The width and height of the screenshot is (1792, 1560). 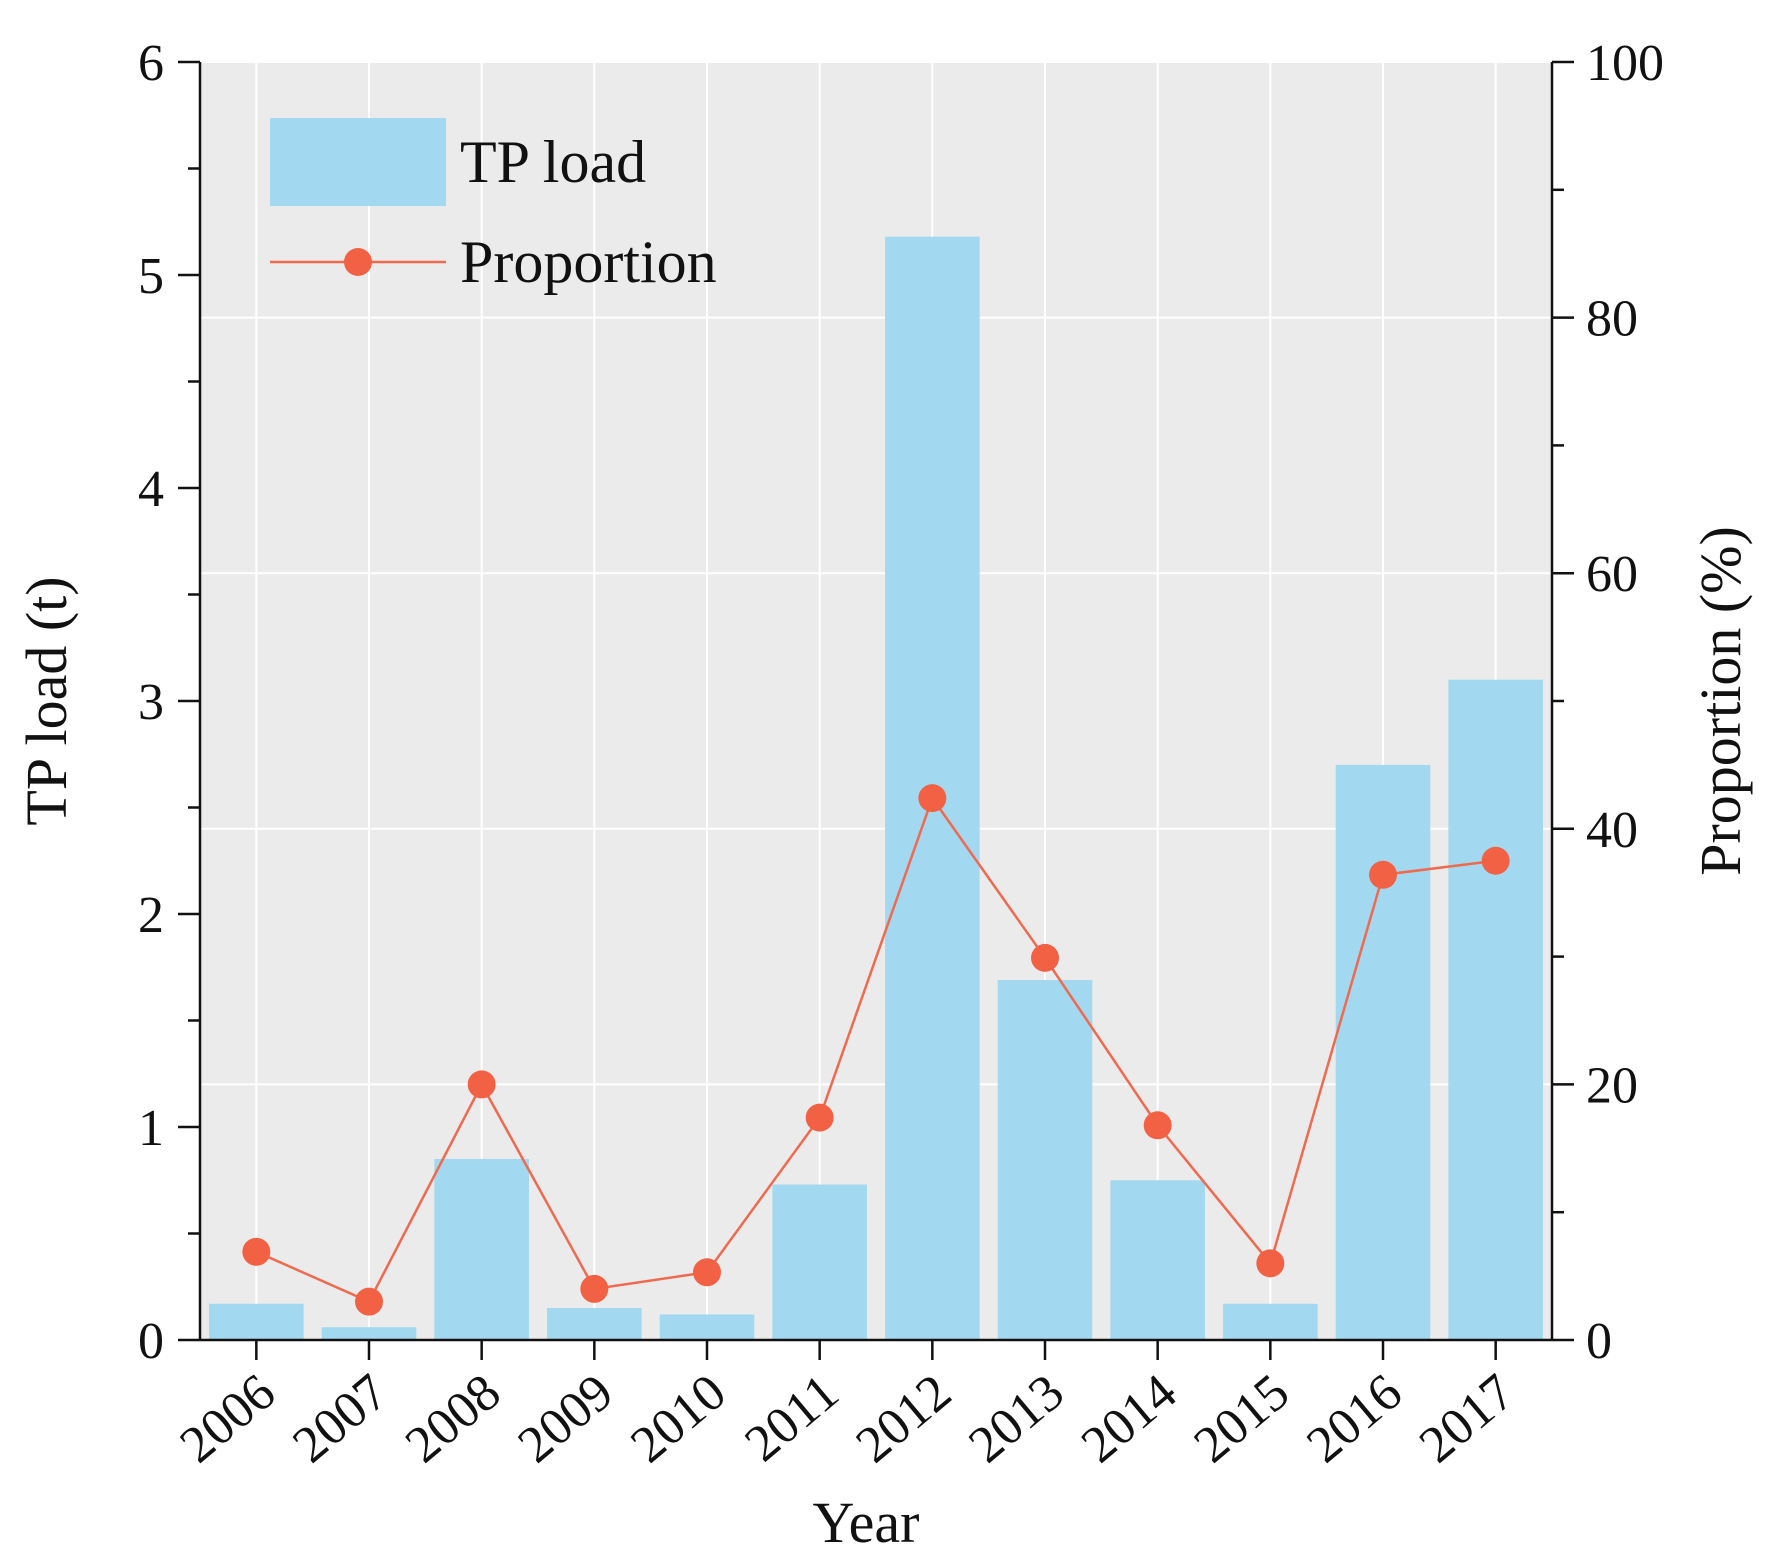 I want to click on point-2009, so click(x=594, y=1288).